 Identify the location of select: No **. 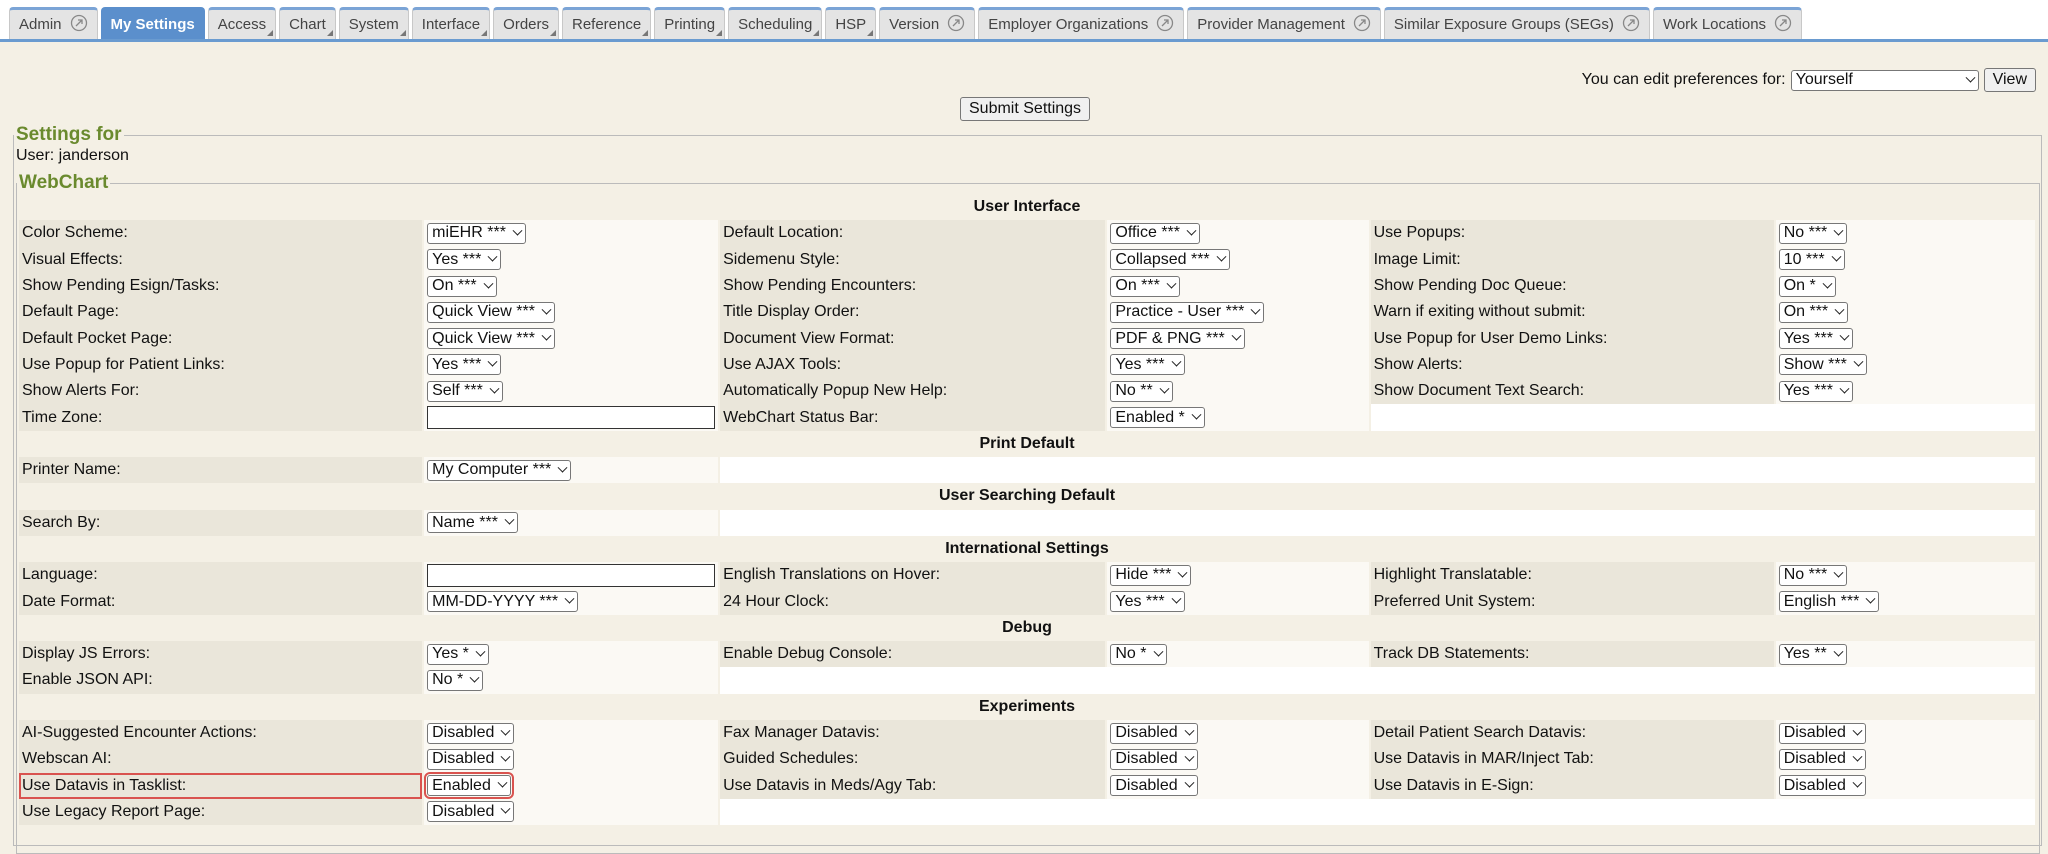
(1141, 391).